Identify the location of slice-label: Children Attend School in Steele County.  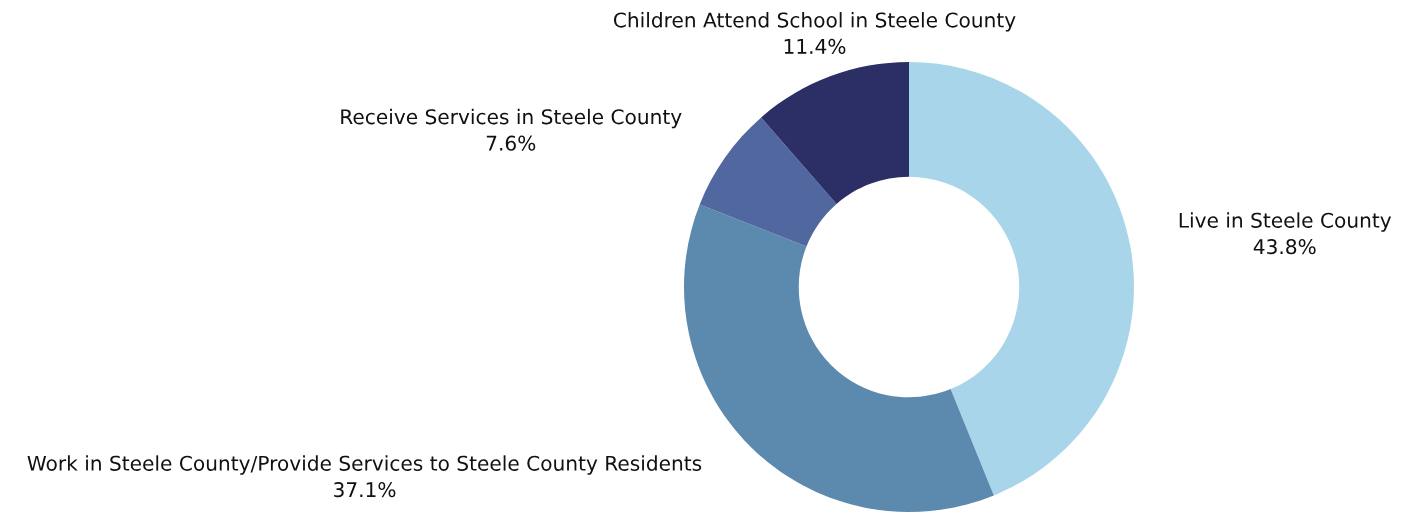
(814, 22).